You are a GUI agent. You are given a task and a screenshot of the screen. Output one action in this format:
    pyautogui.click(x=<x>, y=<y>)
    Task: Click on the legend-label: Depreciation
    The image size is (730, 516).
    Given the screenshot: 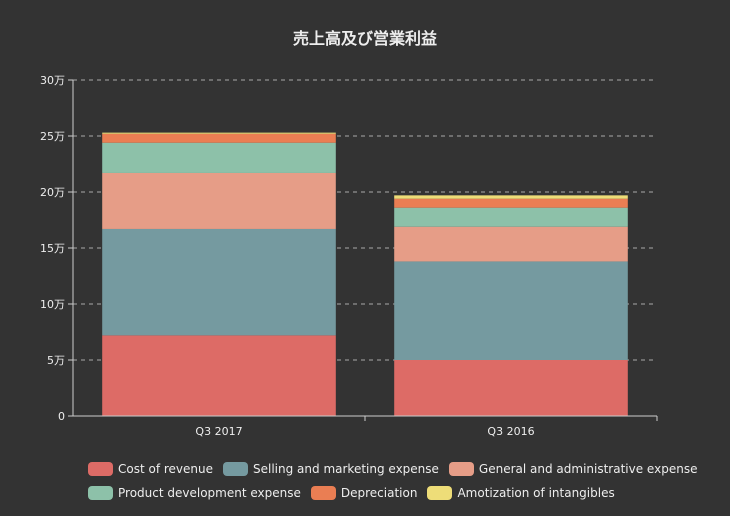 What is the action you would take?
    pyautogui.click(x=379, y=492)
    